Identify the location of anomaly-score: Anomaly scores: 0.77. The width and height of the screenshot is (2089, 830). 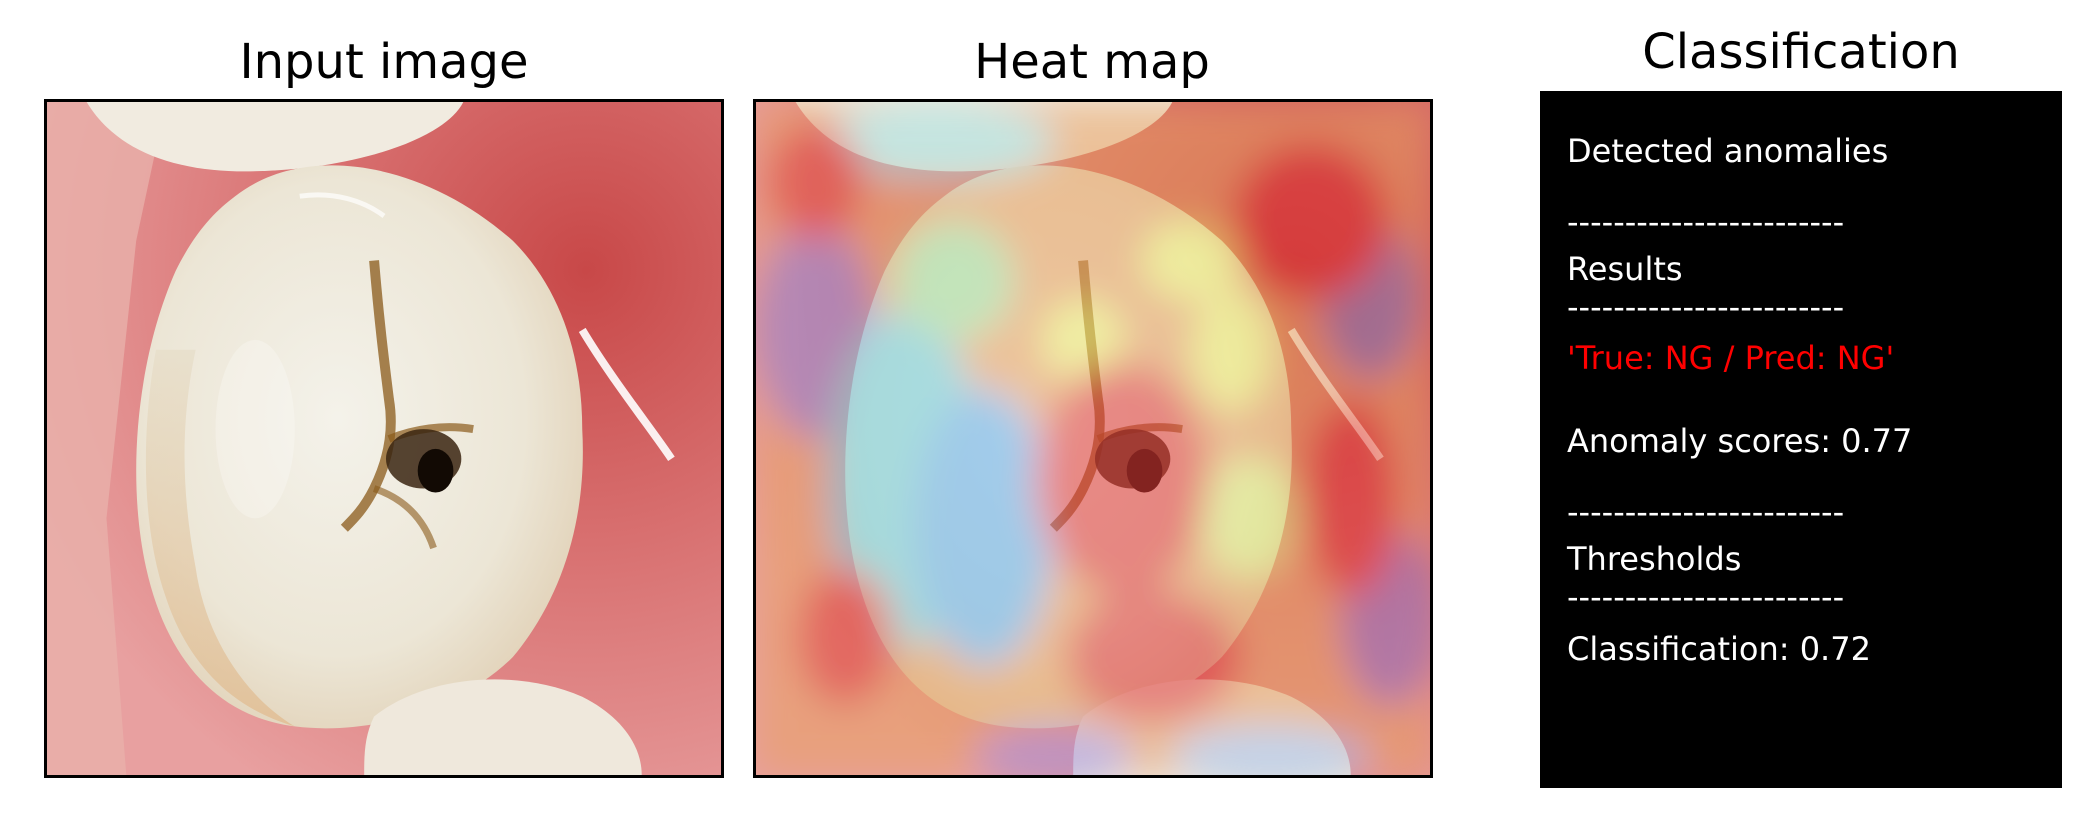
(1740, 441).